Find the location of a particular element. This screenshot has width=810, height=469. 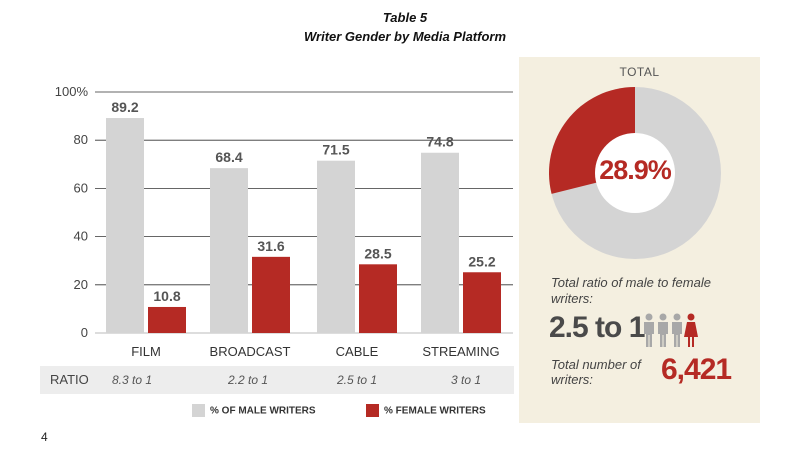

data-label-female: 31.6 is located at coordinates (270, 246).